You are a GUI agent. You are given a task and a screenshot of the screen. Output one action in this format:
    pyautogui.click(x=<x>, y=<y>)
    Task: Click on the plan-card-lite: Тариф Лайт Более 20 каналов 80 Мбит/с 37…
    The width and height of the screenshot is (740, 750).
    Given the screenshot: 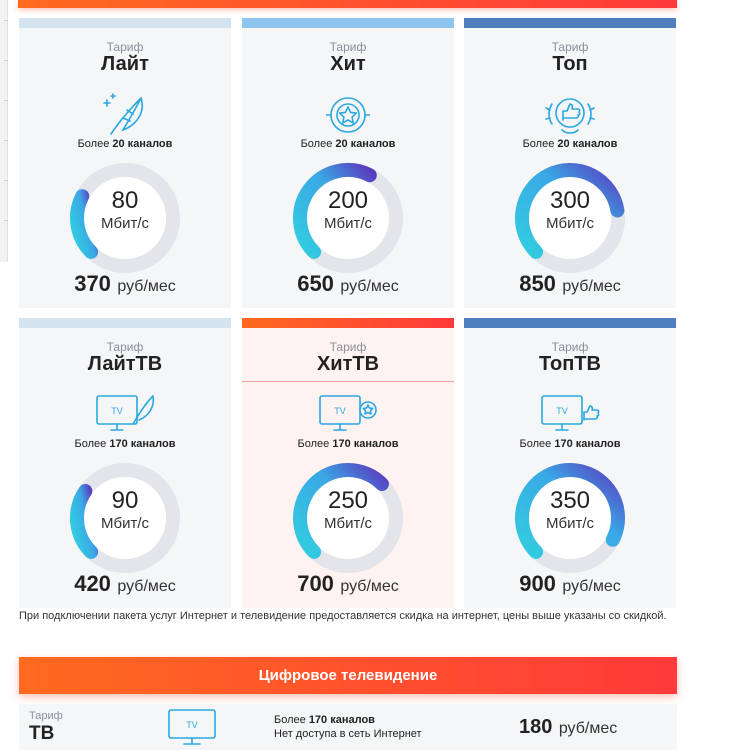 What is the action you would take?
    pyautogui.click(x=125, y=163)
    